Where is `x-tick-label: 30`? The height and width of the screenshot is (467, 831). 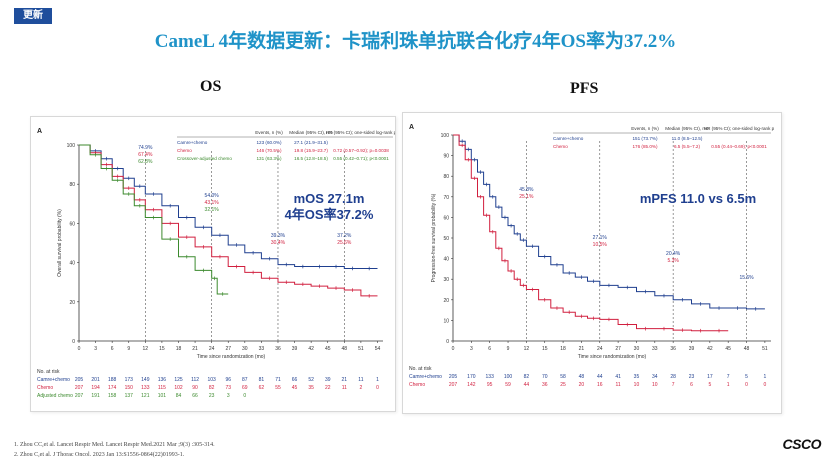 x-tick-label: 30 is located at coordinates (245, 349).